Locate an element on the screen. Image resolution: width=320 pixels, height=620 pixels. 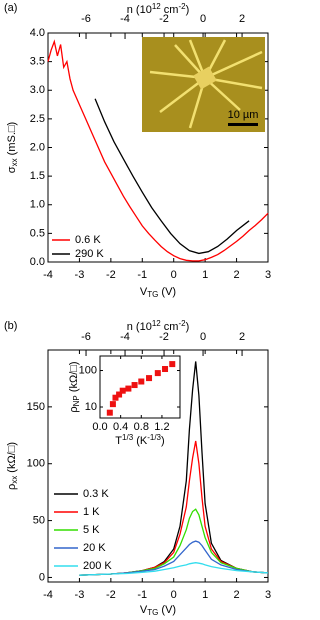
x-tick-label: 0.0 is located at coordinates (99, 427).